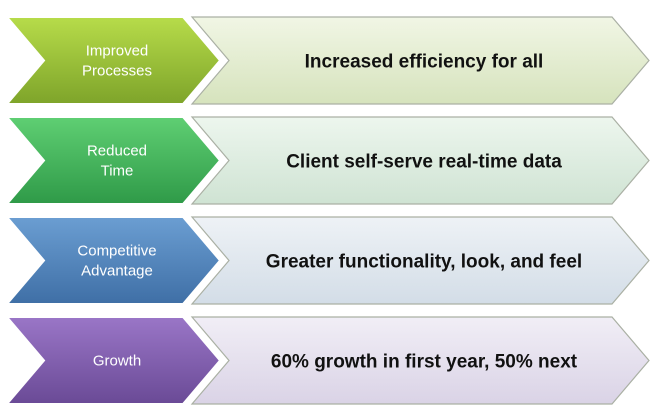 The width and height of the screenshot is (660, 420). What do you see at coordinates (117, 171) in the screenshot?
I see `category-label: Time` at bounding box center [117, 171].